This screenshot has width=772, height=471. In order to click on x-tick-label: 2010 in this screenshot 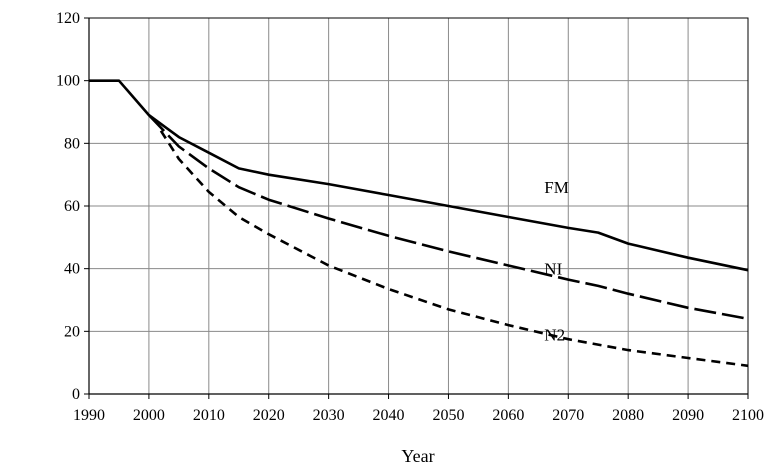, I will do `click(209, 415)`.